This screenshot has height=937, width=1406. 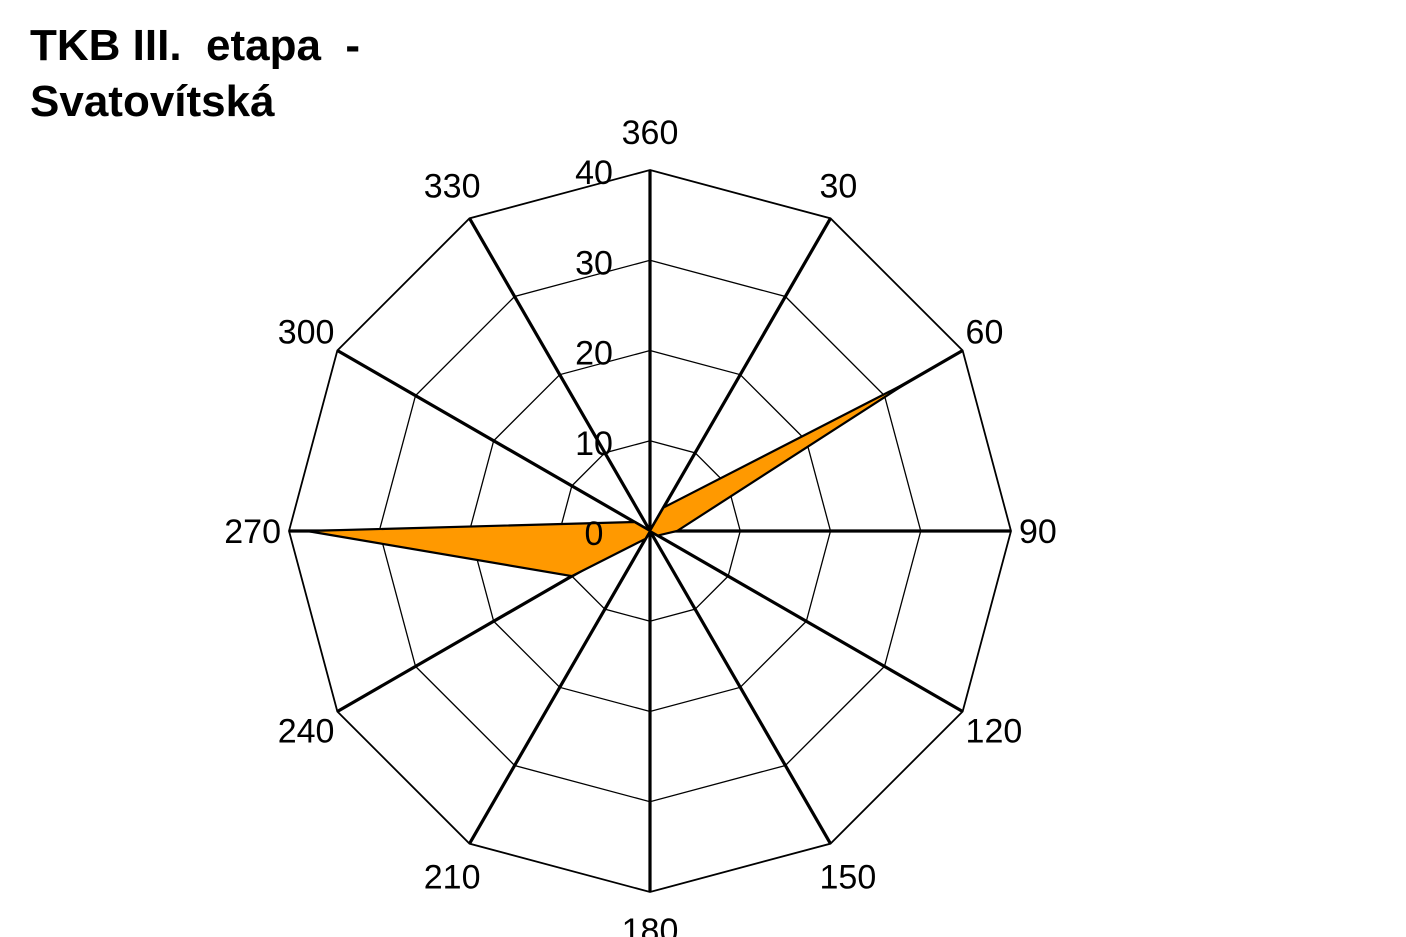 What do you see at coordinates (839, 186) in the screenshot?
I see `angle-label-30: 30` at bounding box center [839, 186].